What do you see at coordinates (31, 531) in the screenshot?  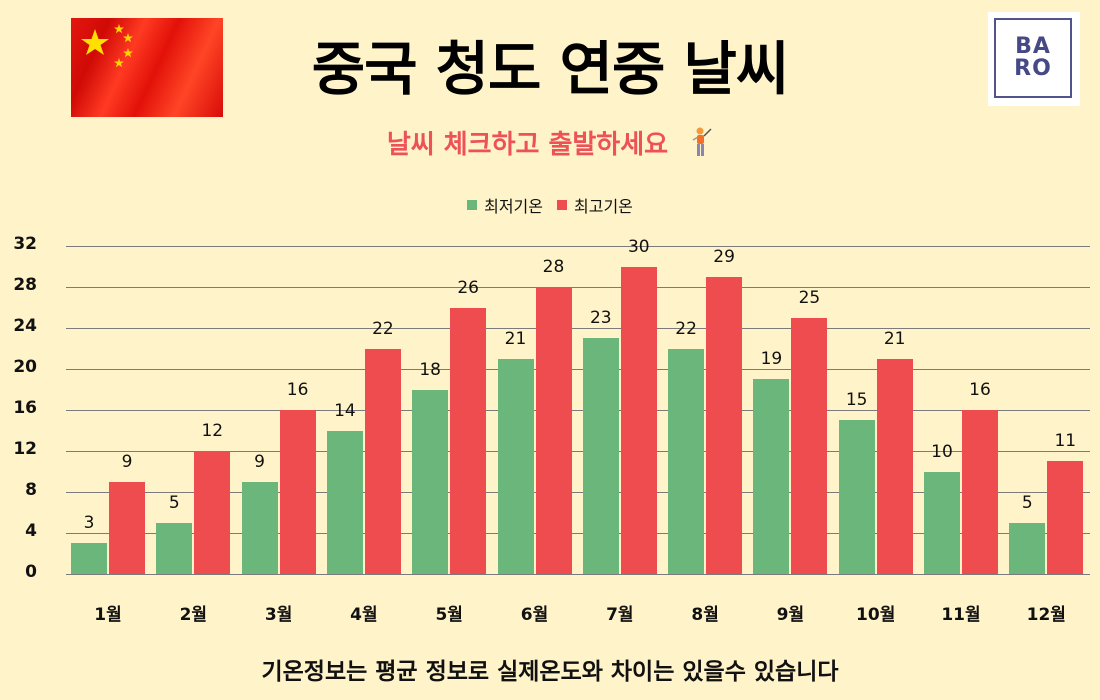 I see `y-axis-tick: 4` at bounding box center [31, 531].